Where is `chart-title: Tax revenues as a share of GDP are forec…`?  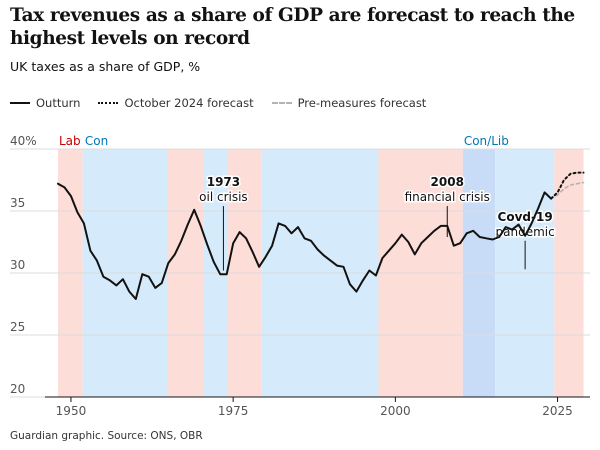
chart-title: Tax revenues as a share of GDP are forec… is located at coordinates (292, 27).